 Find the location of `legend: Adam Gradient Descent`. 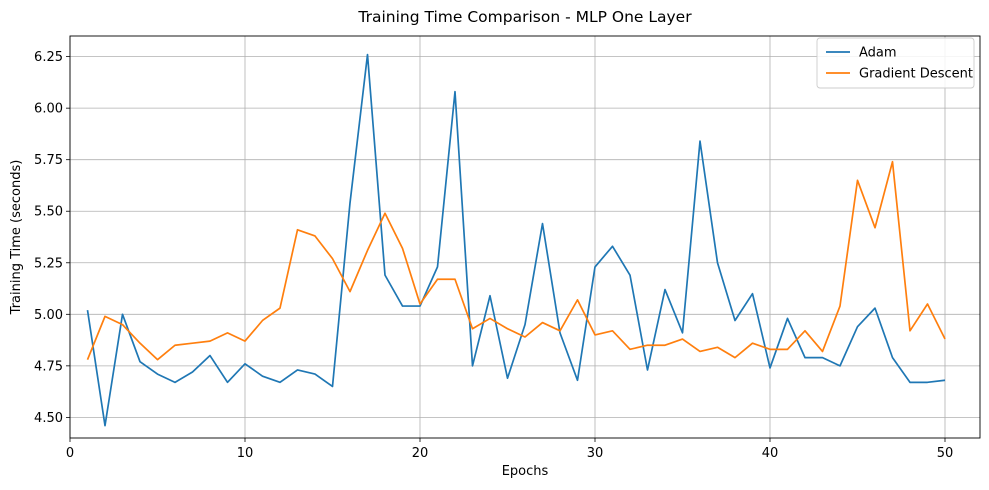

legend: Adam Gradient Descent is located at coordinates (895, 63).